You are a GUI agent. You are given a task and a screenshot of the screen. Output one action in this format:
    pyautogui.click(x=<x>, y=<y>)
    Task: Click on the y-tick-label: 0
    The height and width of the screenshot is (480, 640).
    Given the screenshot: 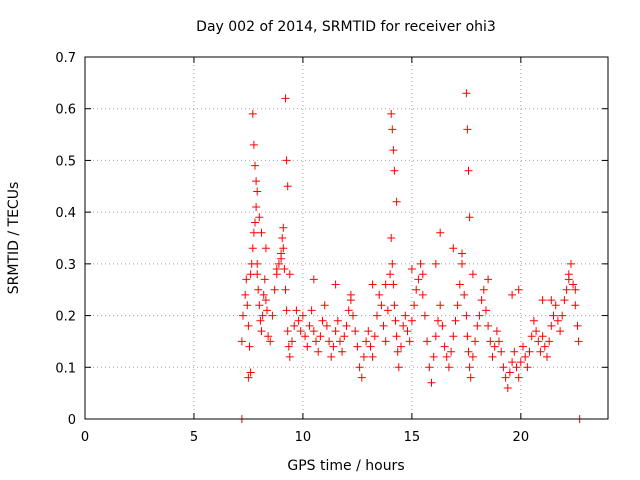 What is the action you would take?
    pyautogui.click(x=72, y=420)
    